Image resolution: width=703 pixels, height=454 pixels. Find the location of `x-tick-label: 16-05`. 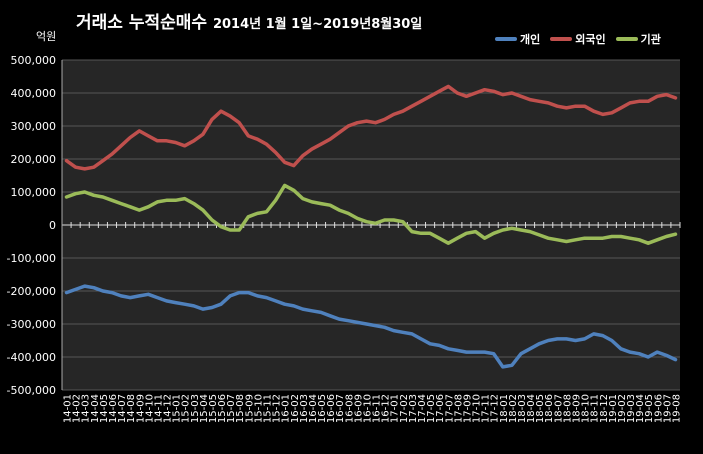

x-tick-label: 16-05 is located at coordinates (322, 408).